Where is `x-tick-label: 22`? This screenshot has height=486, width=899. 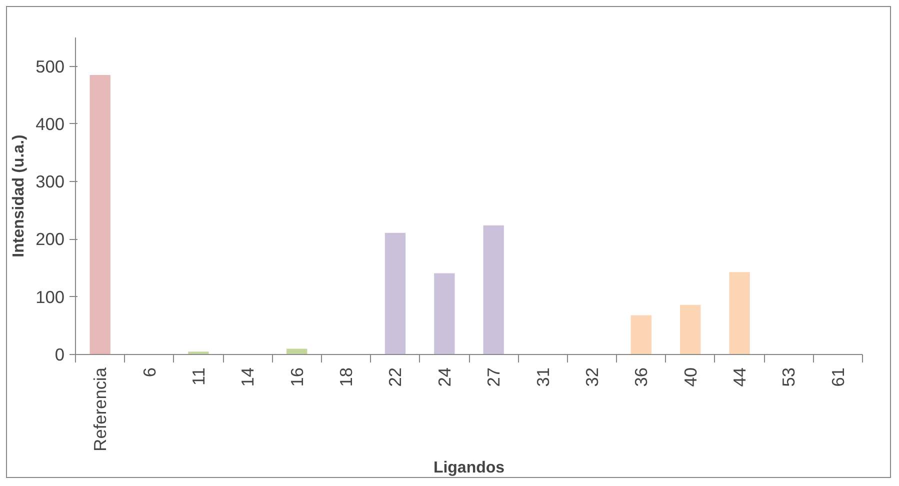
x-tick-label: 22 is located at coordinates (395, 377).